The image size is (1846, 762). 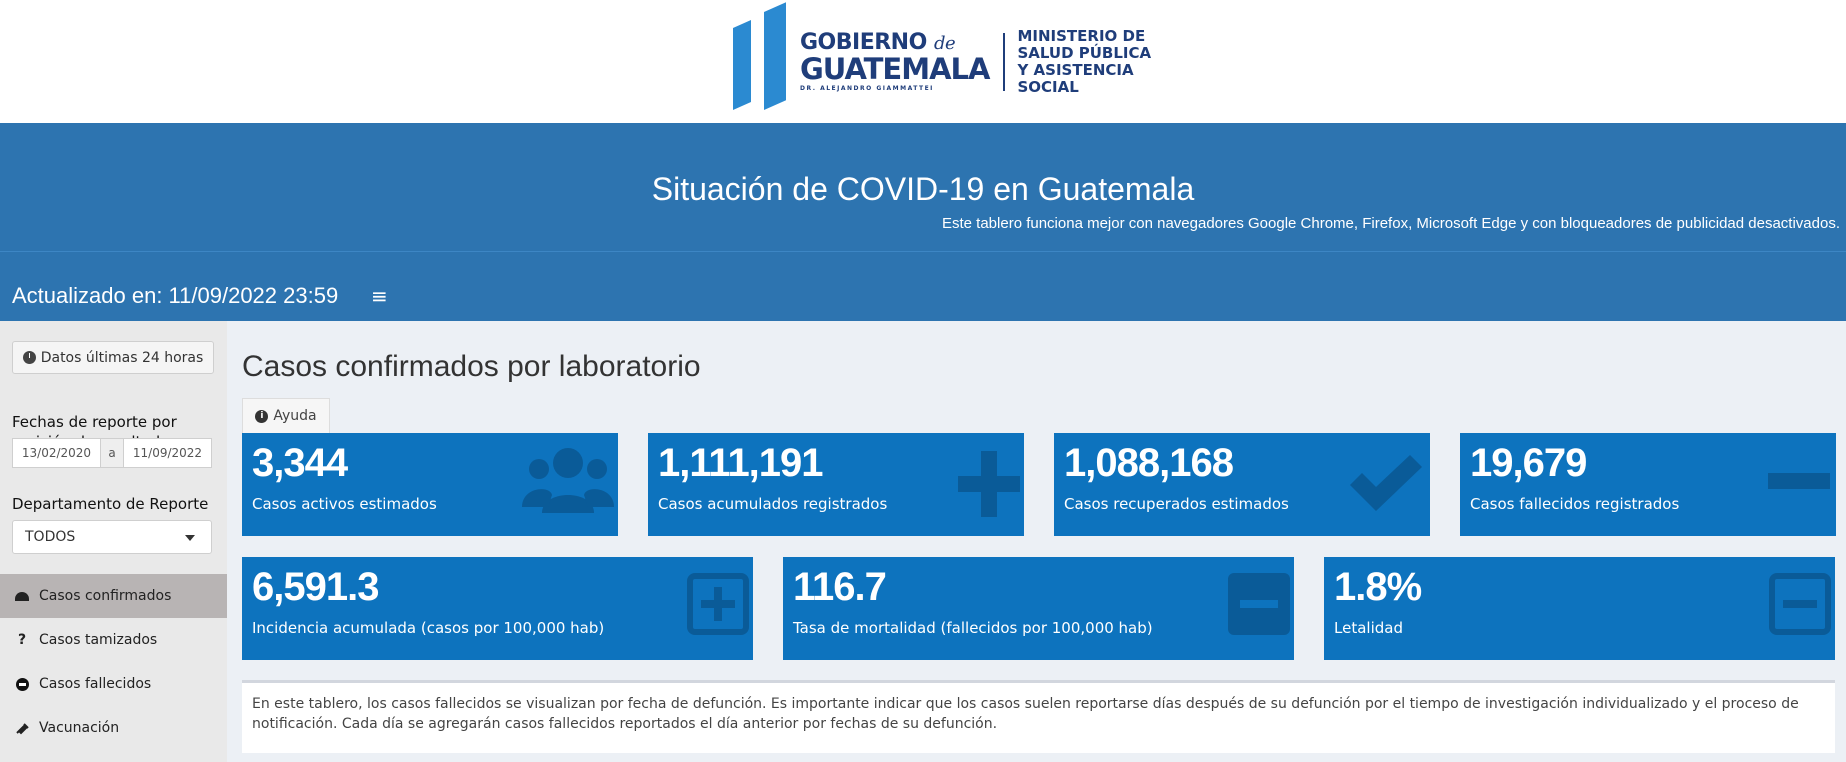 What do you see at coordinates (1799, 481) in the screenshot?
I see `minus-icon` at bounding box center [1799, 481].